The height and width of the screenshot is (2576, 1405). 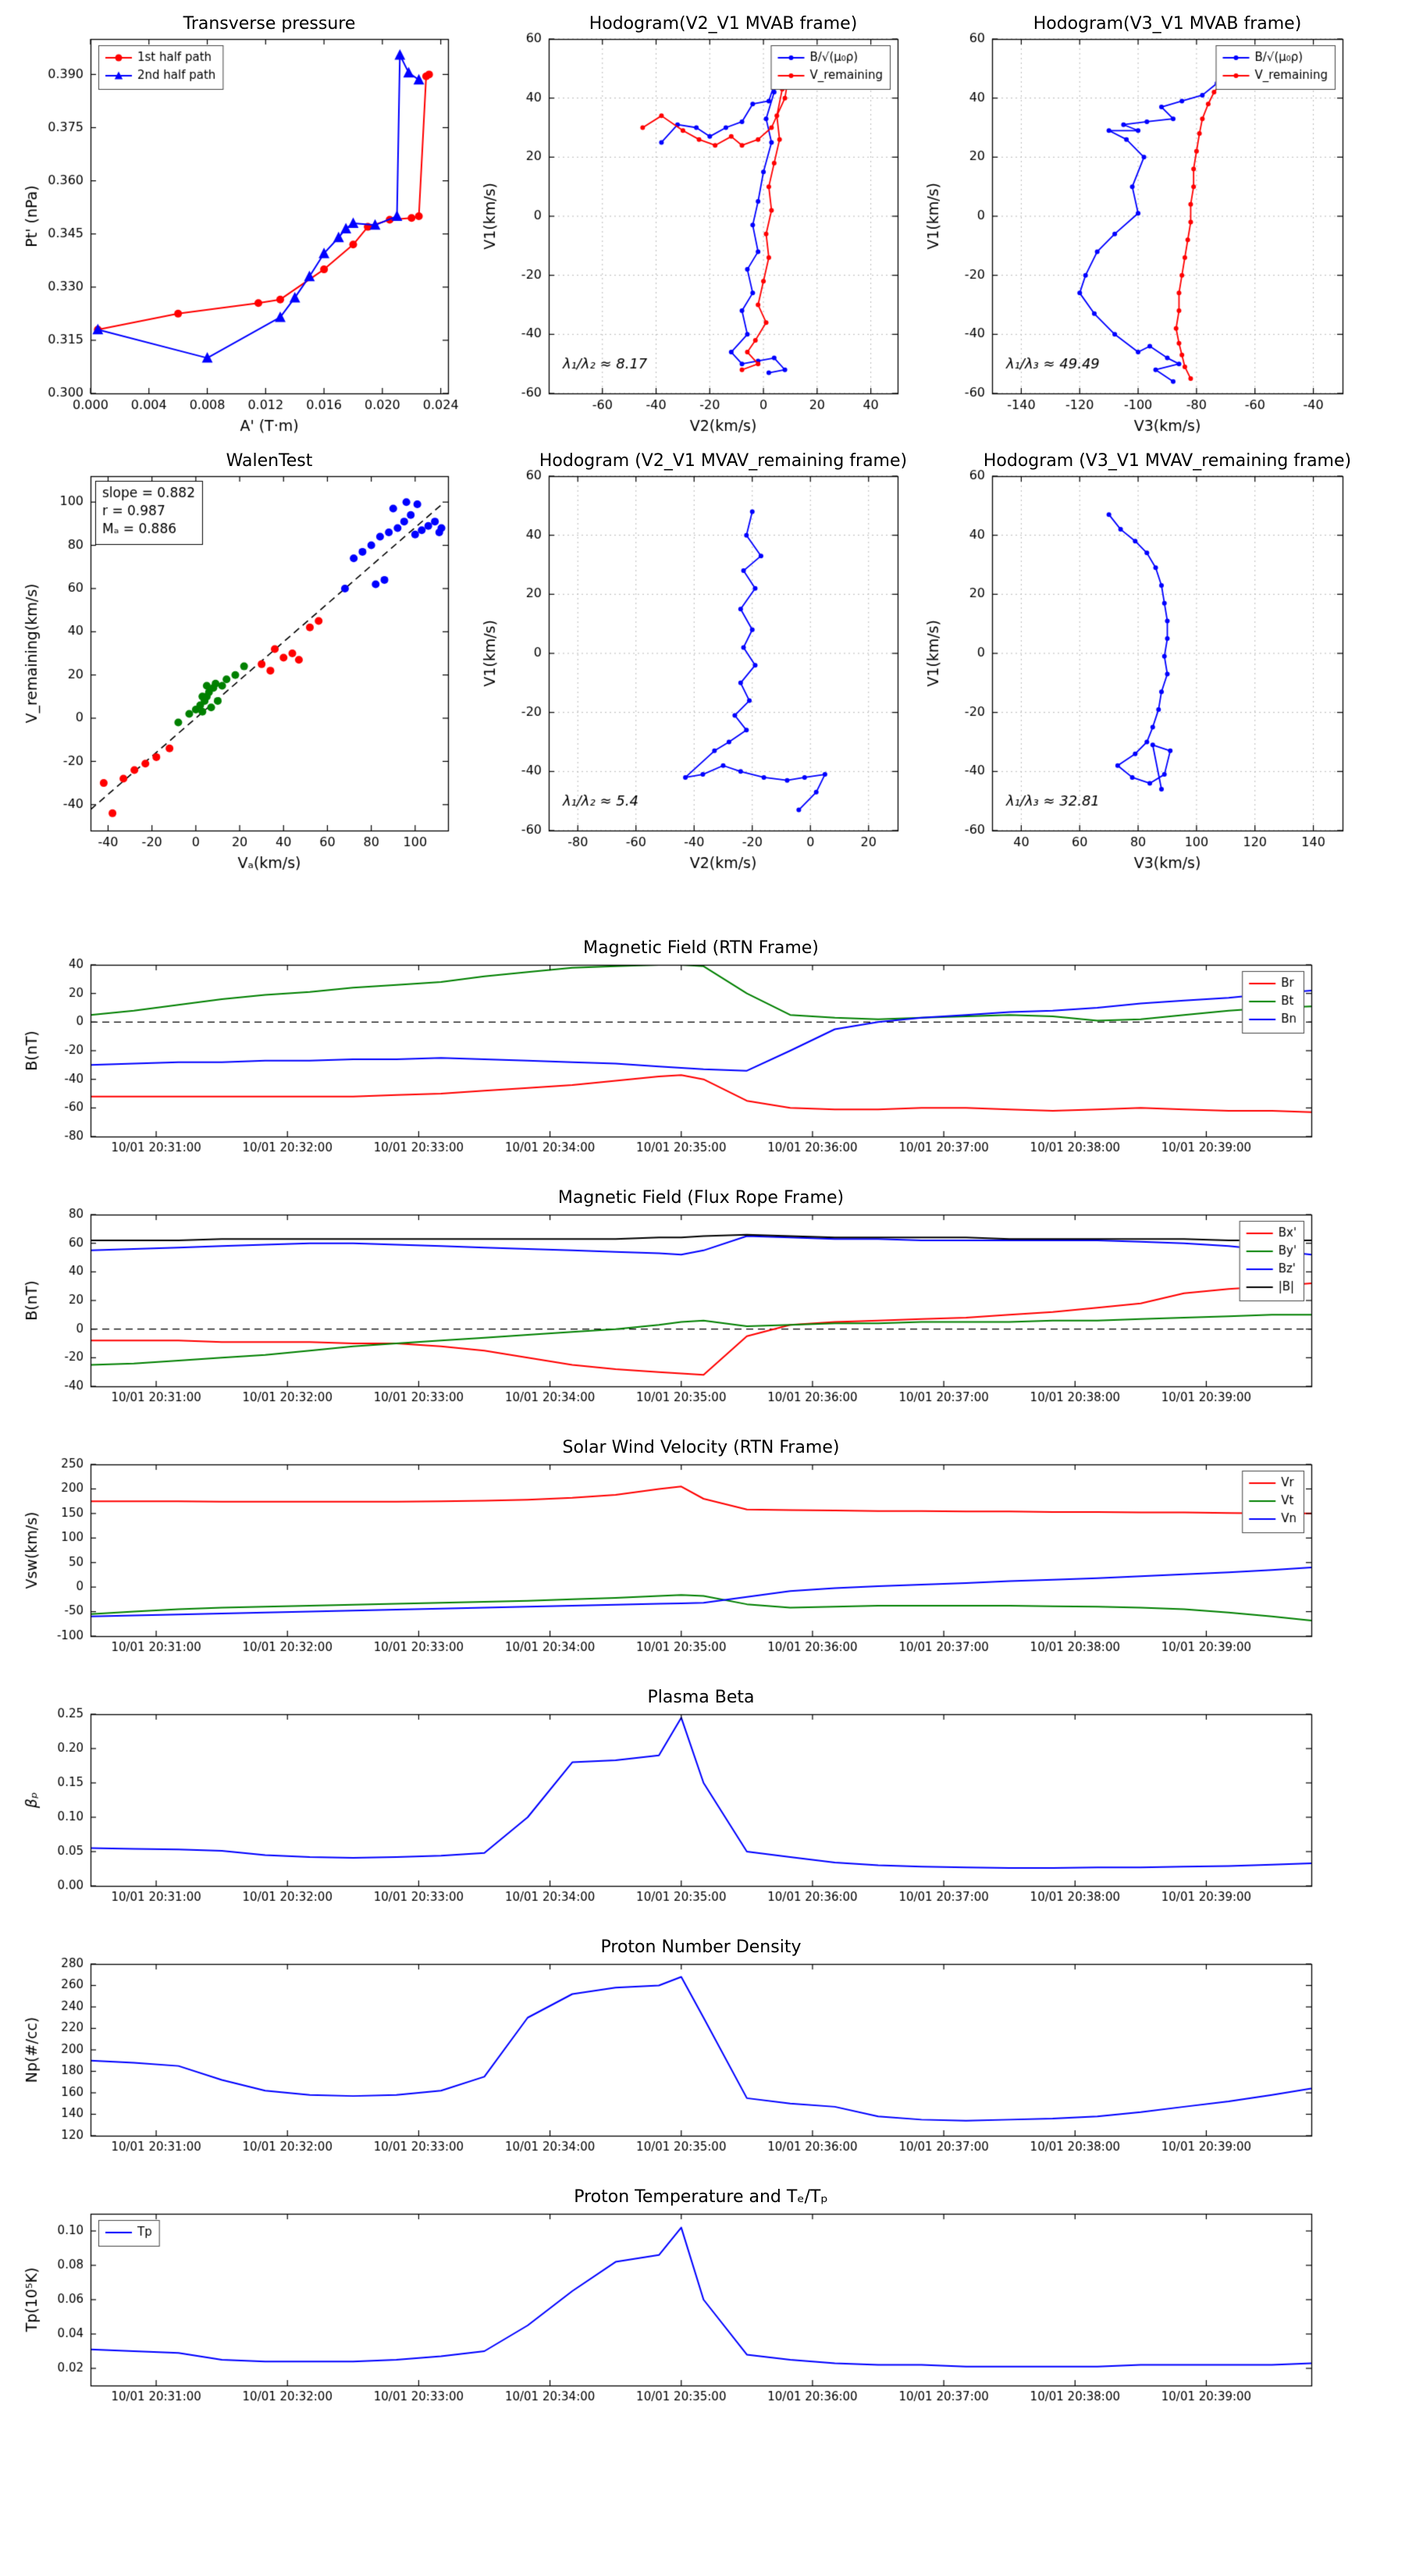 What do you see at coordinates (239, 662) in the screenshot?
I see `walen-test-chart` at bounding box center [239, 662].